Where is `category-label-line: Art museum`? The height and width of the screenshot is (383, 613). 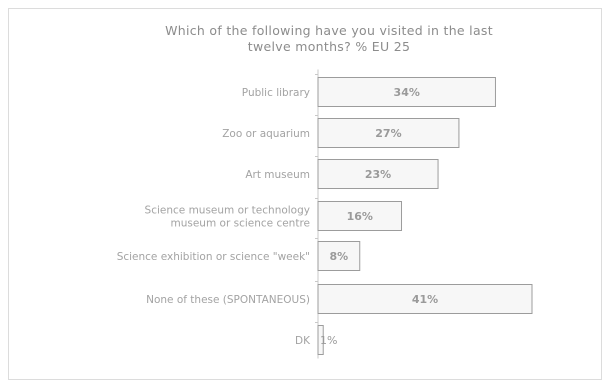 category-label-line: Art museum is located at coordinates (277, 175).